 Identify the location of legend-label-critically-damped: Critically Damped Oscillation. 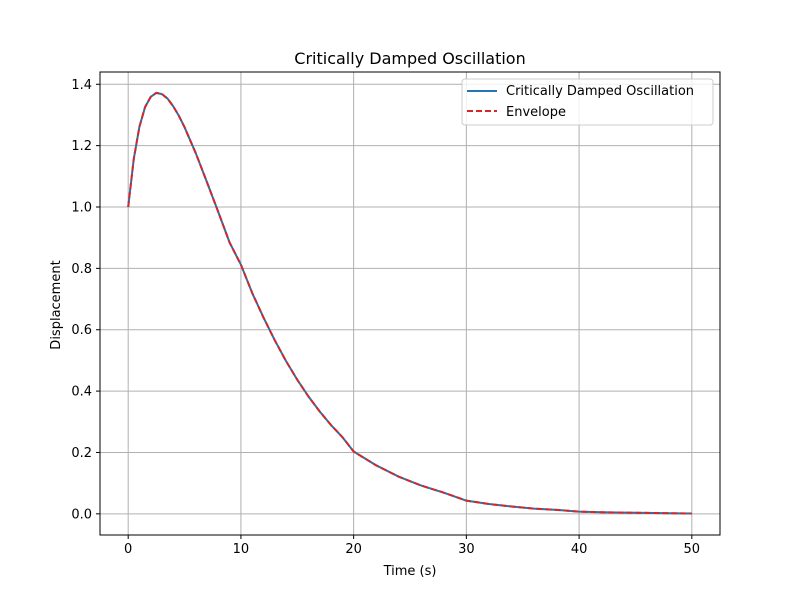
(600, 91).